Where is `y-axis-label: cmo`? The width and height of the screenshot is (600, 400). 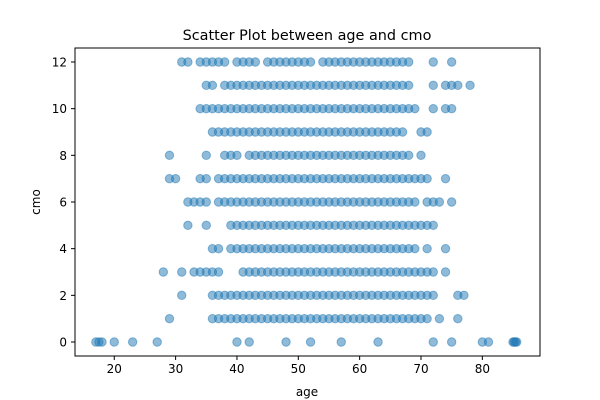
y-axis-label: cmo is located at coordinates (36, 202).